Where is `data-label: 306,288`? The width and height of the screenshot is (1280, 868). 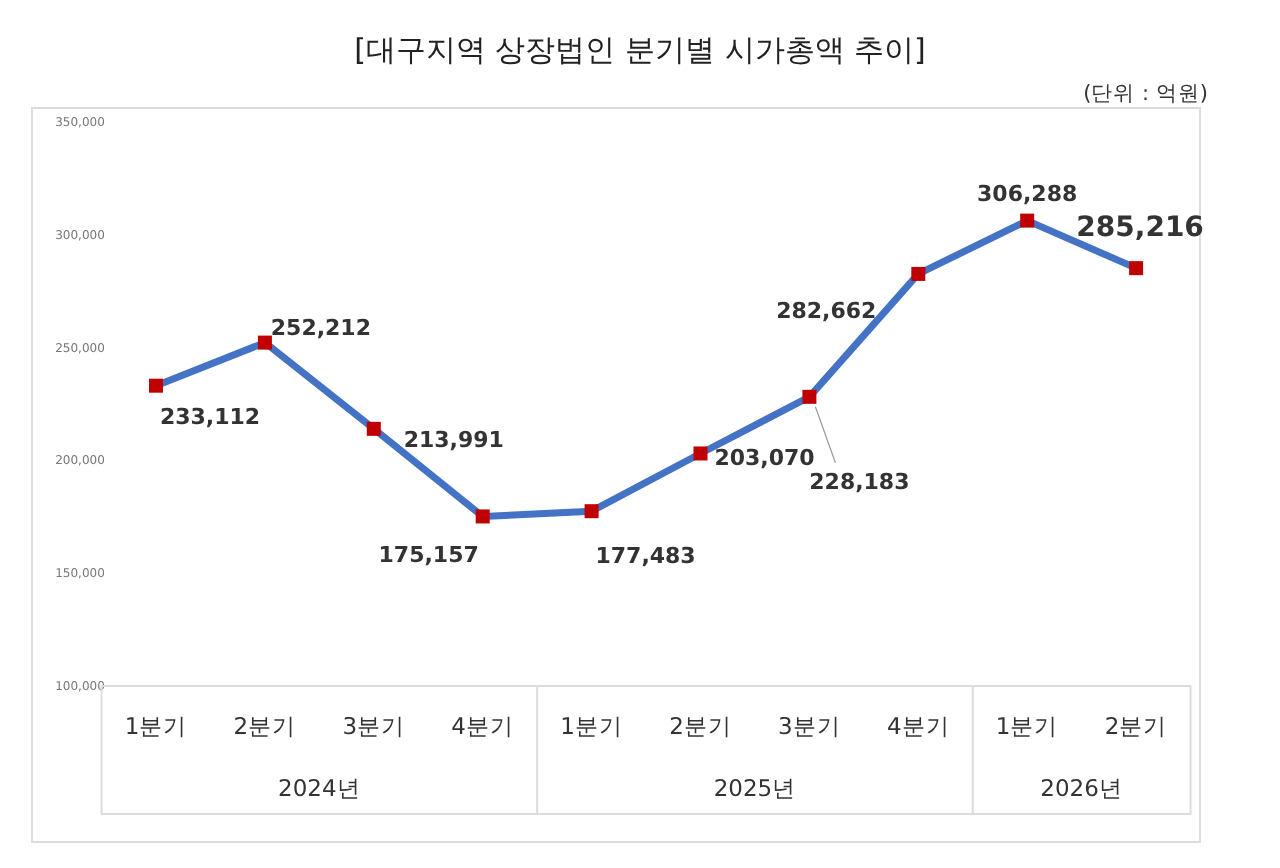
data-label: 306,288 is located at coordinates (1027, 193).